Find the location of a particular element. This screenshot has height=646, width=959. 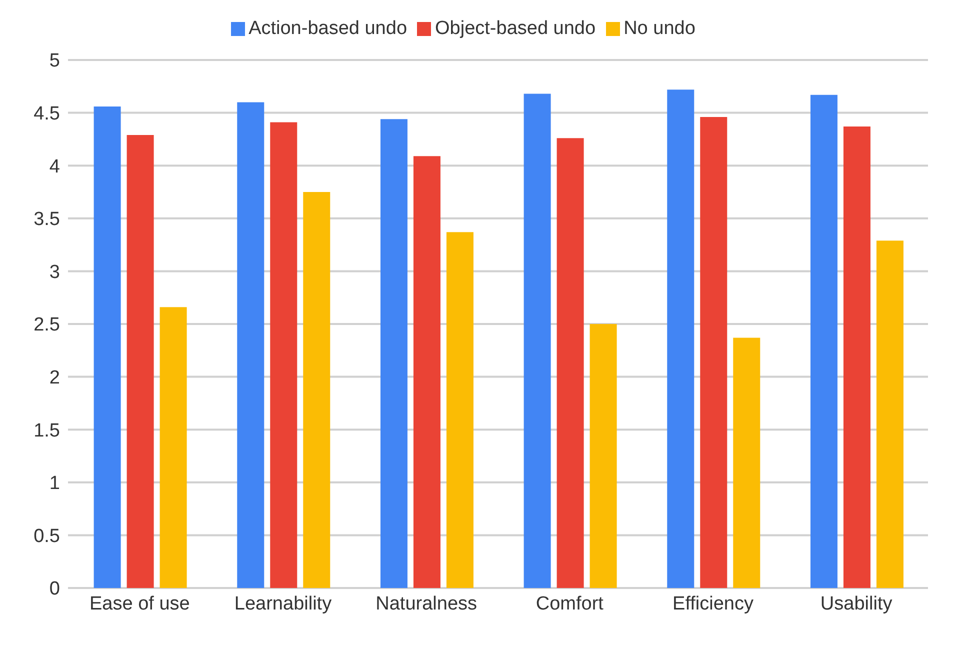

x-tick-label: Ease of use is located at coordinates (139, 603).